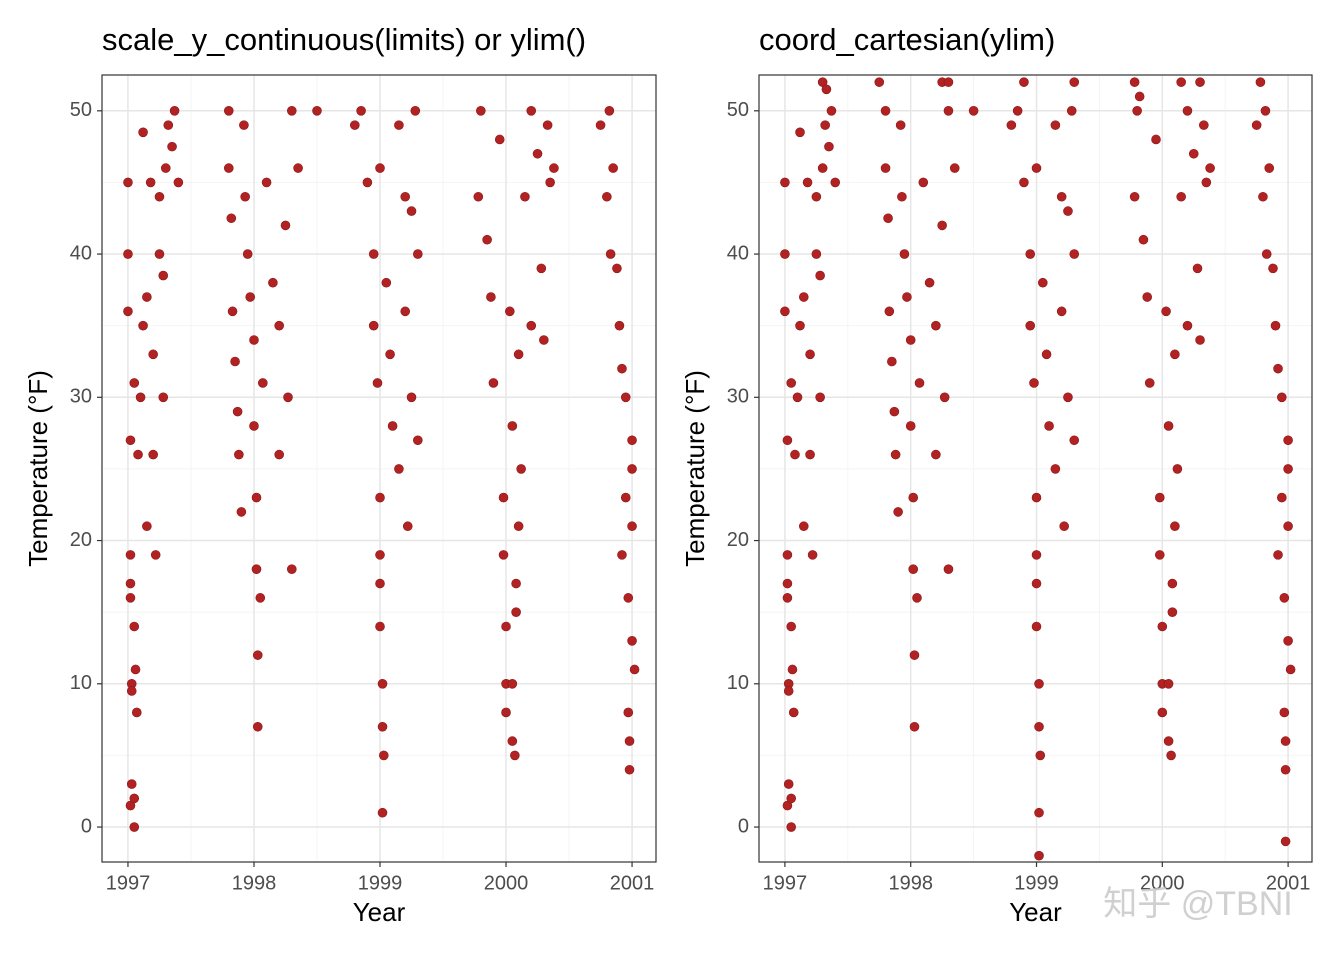 Image resolution: width=1344 pixels, height=960 pixels. What do you see at coordinates (907, 39) in the screenshot?
I see `chart-title: coord_cartesian(ylim)` at bounding box center [907, 39].